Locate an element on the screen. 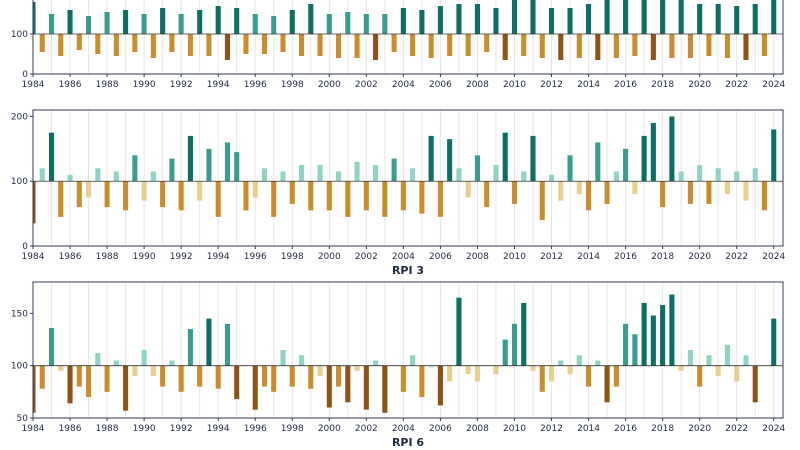 The image size is (800, 450). x-tick-label: 2024 is located at coordinates (773, 85).